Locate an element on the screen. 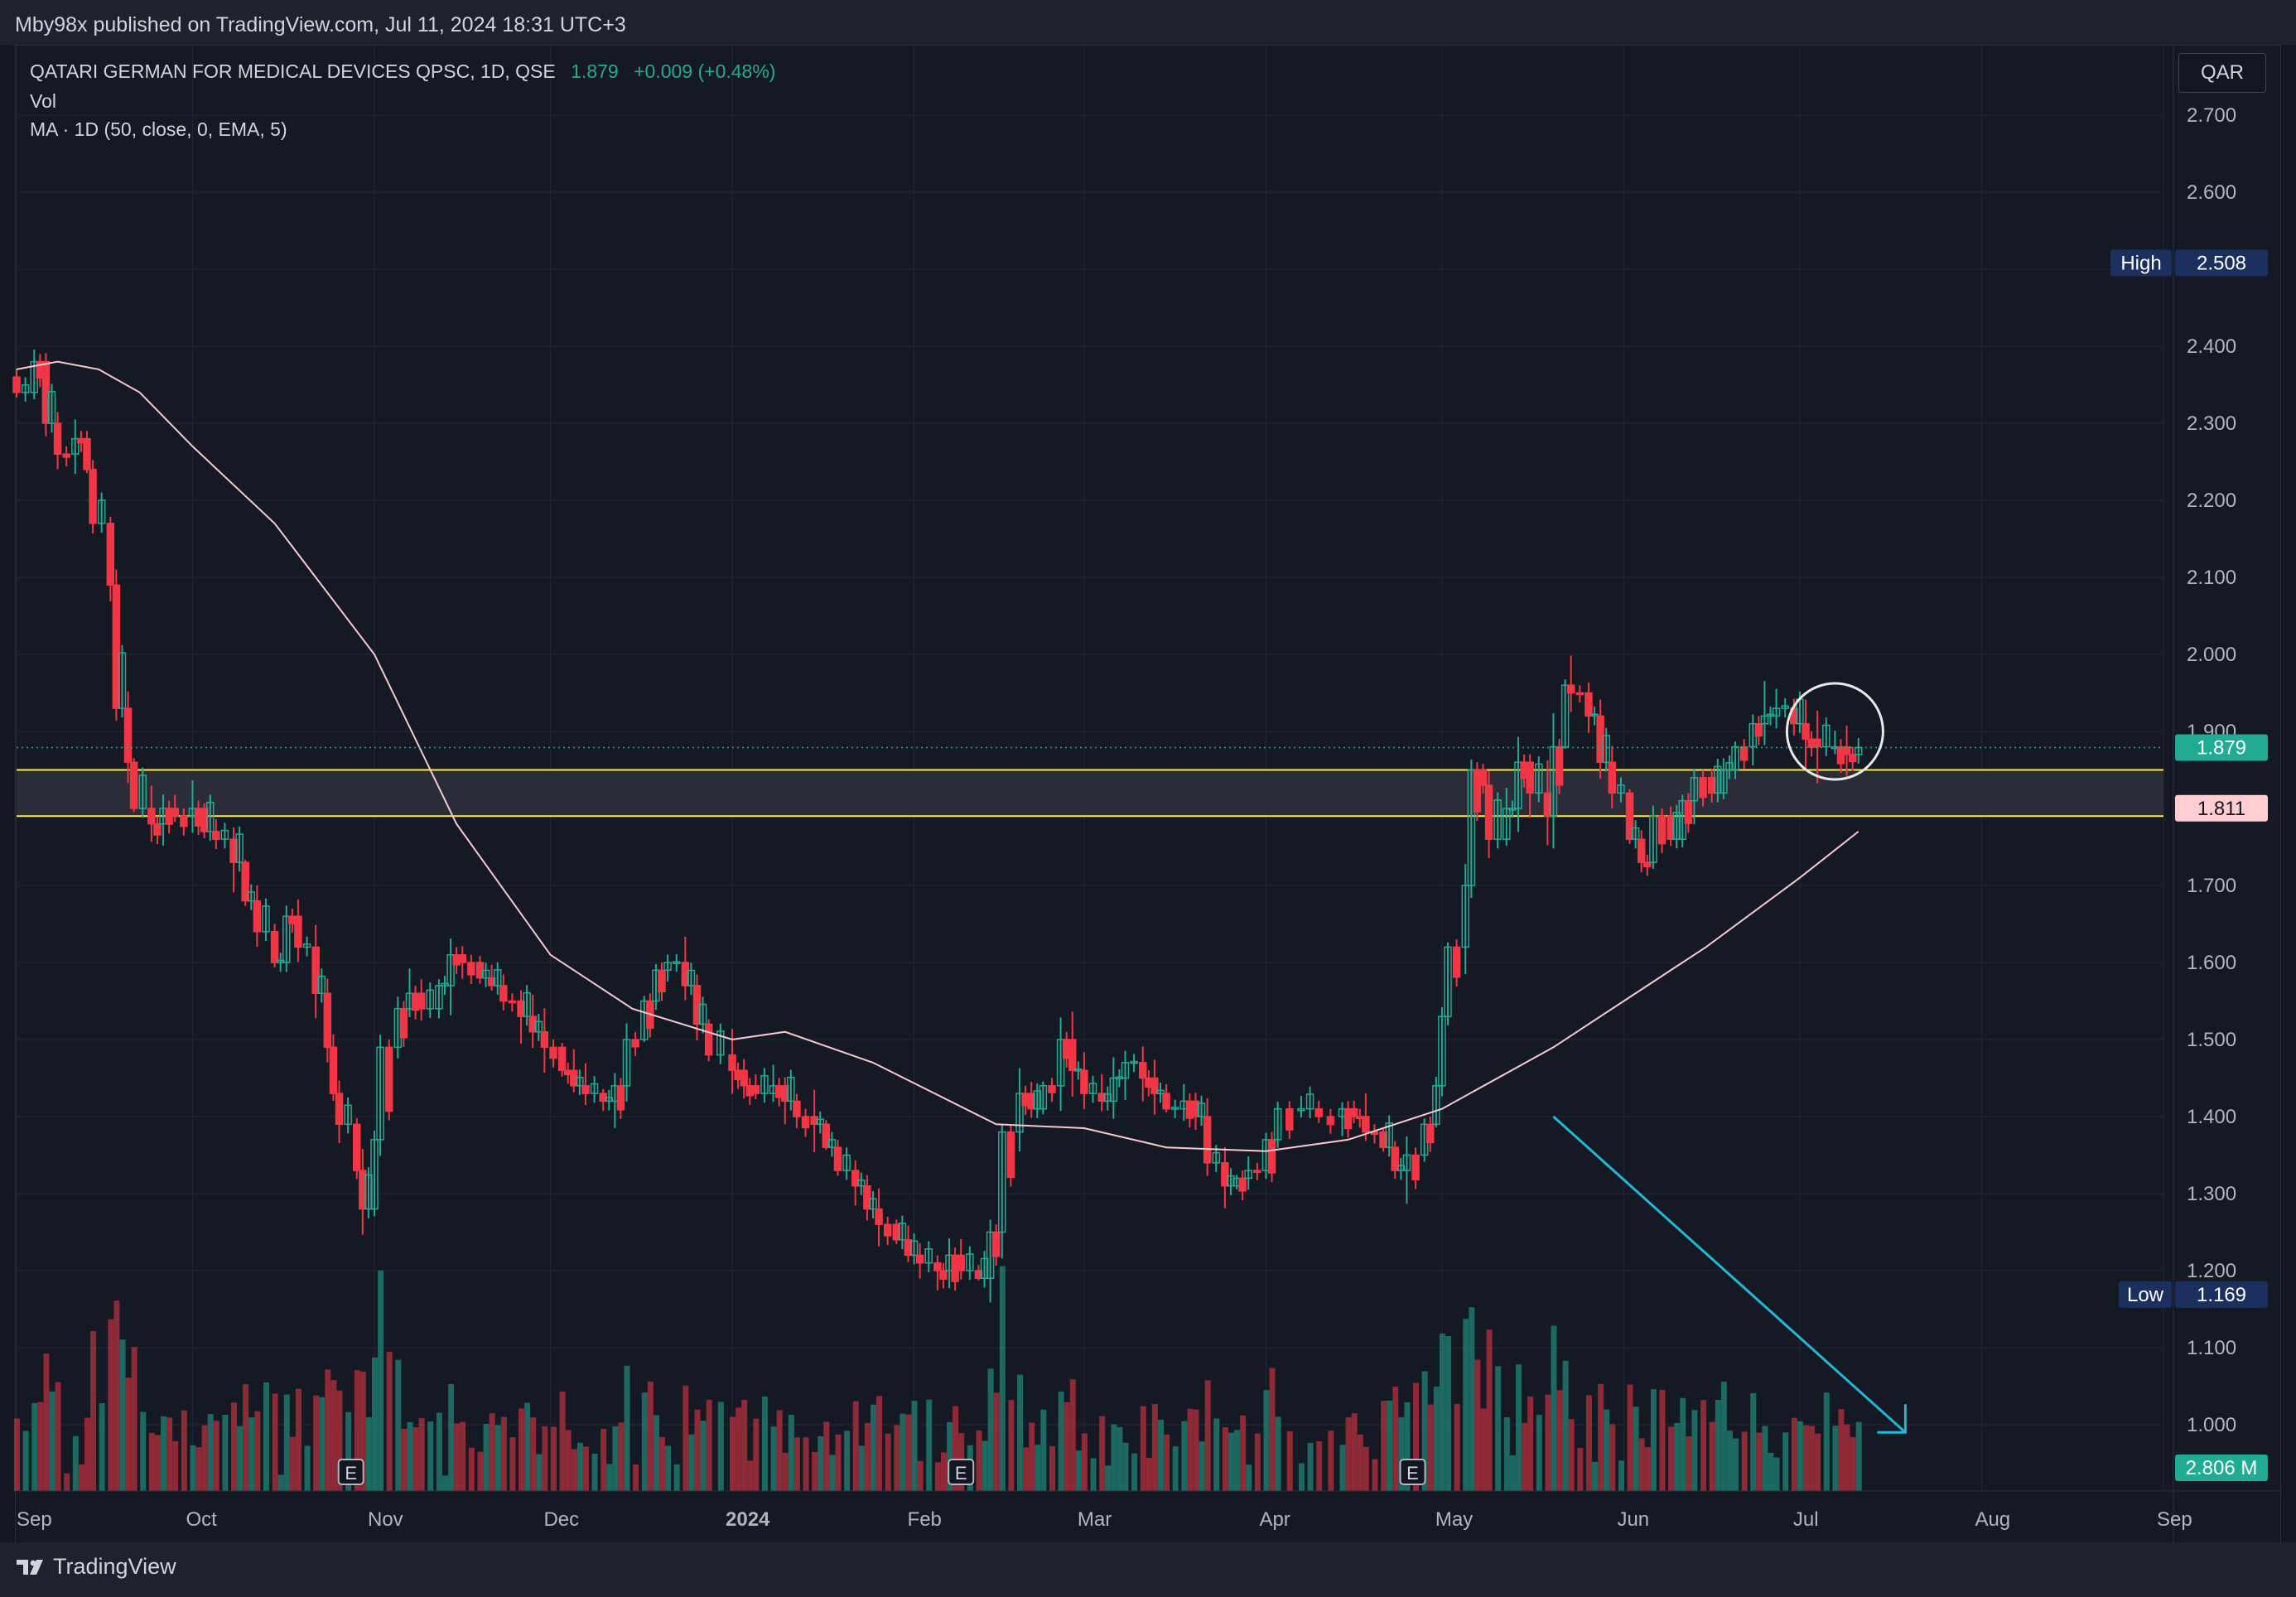 The image size is (2296, 1597). price-tick-label: 1.000 is located at coordinates (2211, 1425).